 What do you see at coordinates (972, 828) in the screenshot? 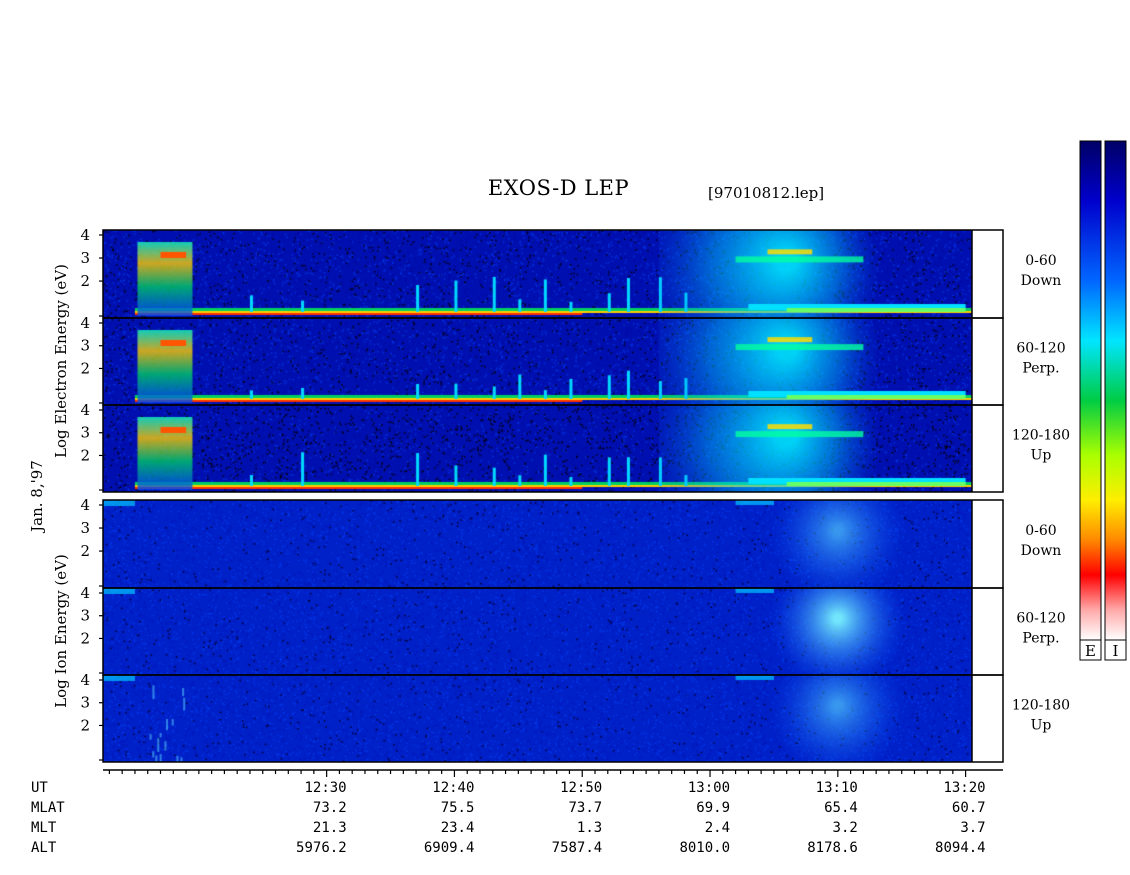
I see `mlt-value: 3.7` at bounding box center [972, 828].